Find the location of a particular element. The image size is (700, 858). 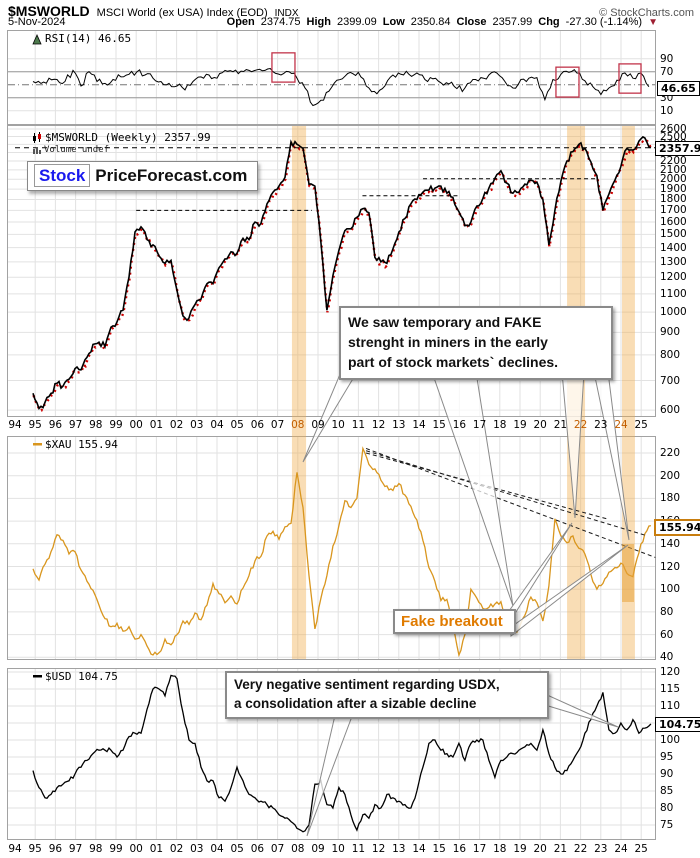

high-label: High is located at coordinates (318, 22).